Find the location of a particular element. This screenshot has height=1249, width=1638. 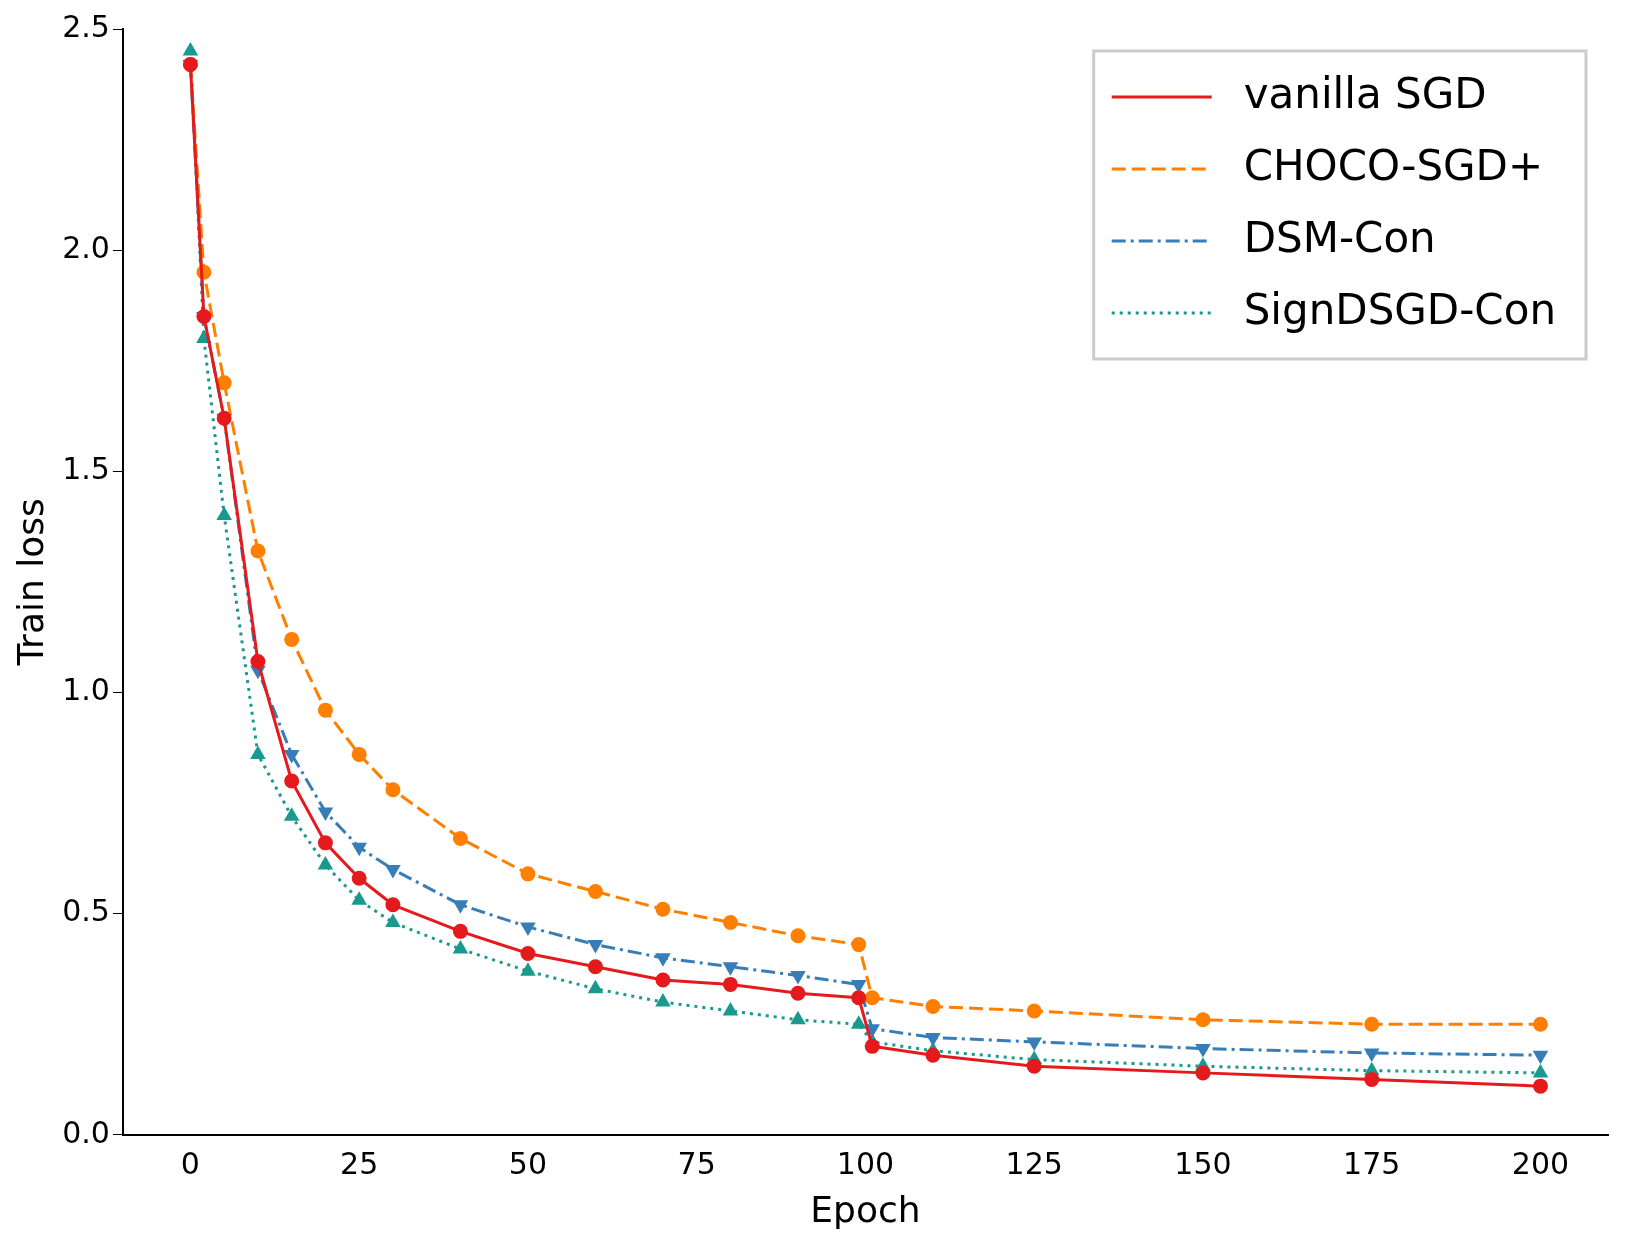

y-tick-label: 0.5 is located at coordinates (86, 911).